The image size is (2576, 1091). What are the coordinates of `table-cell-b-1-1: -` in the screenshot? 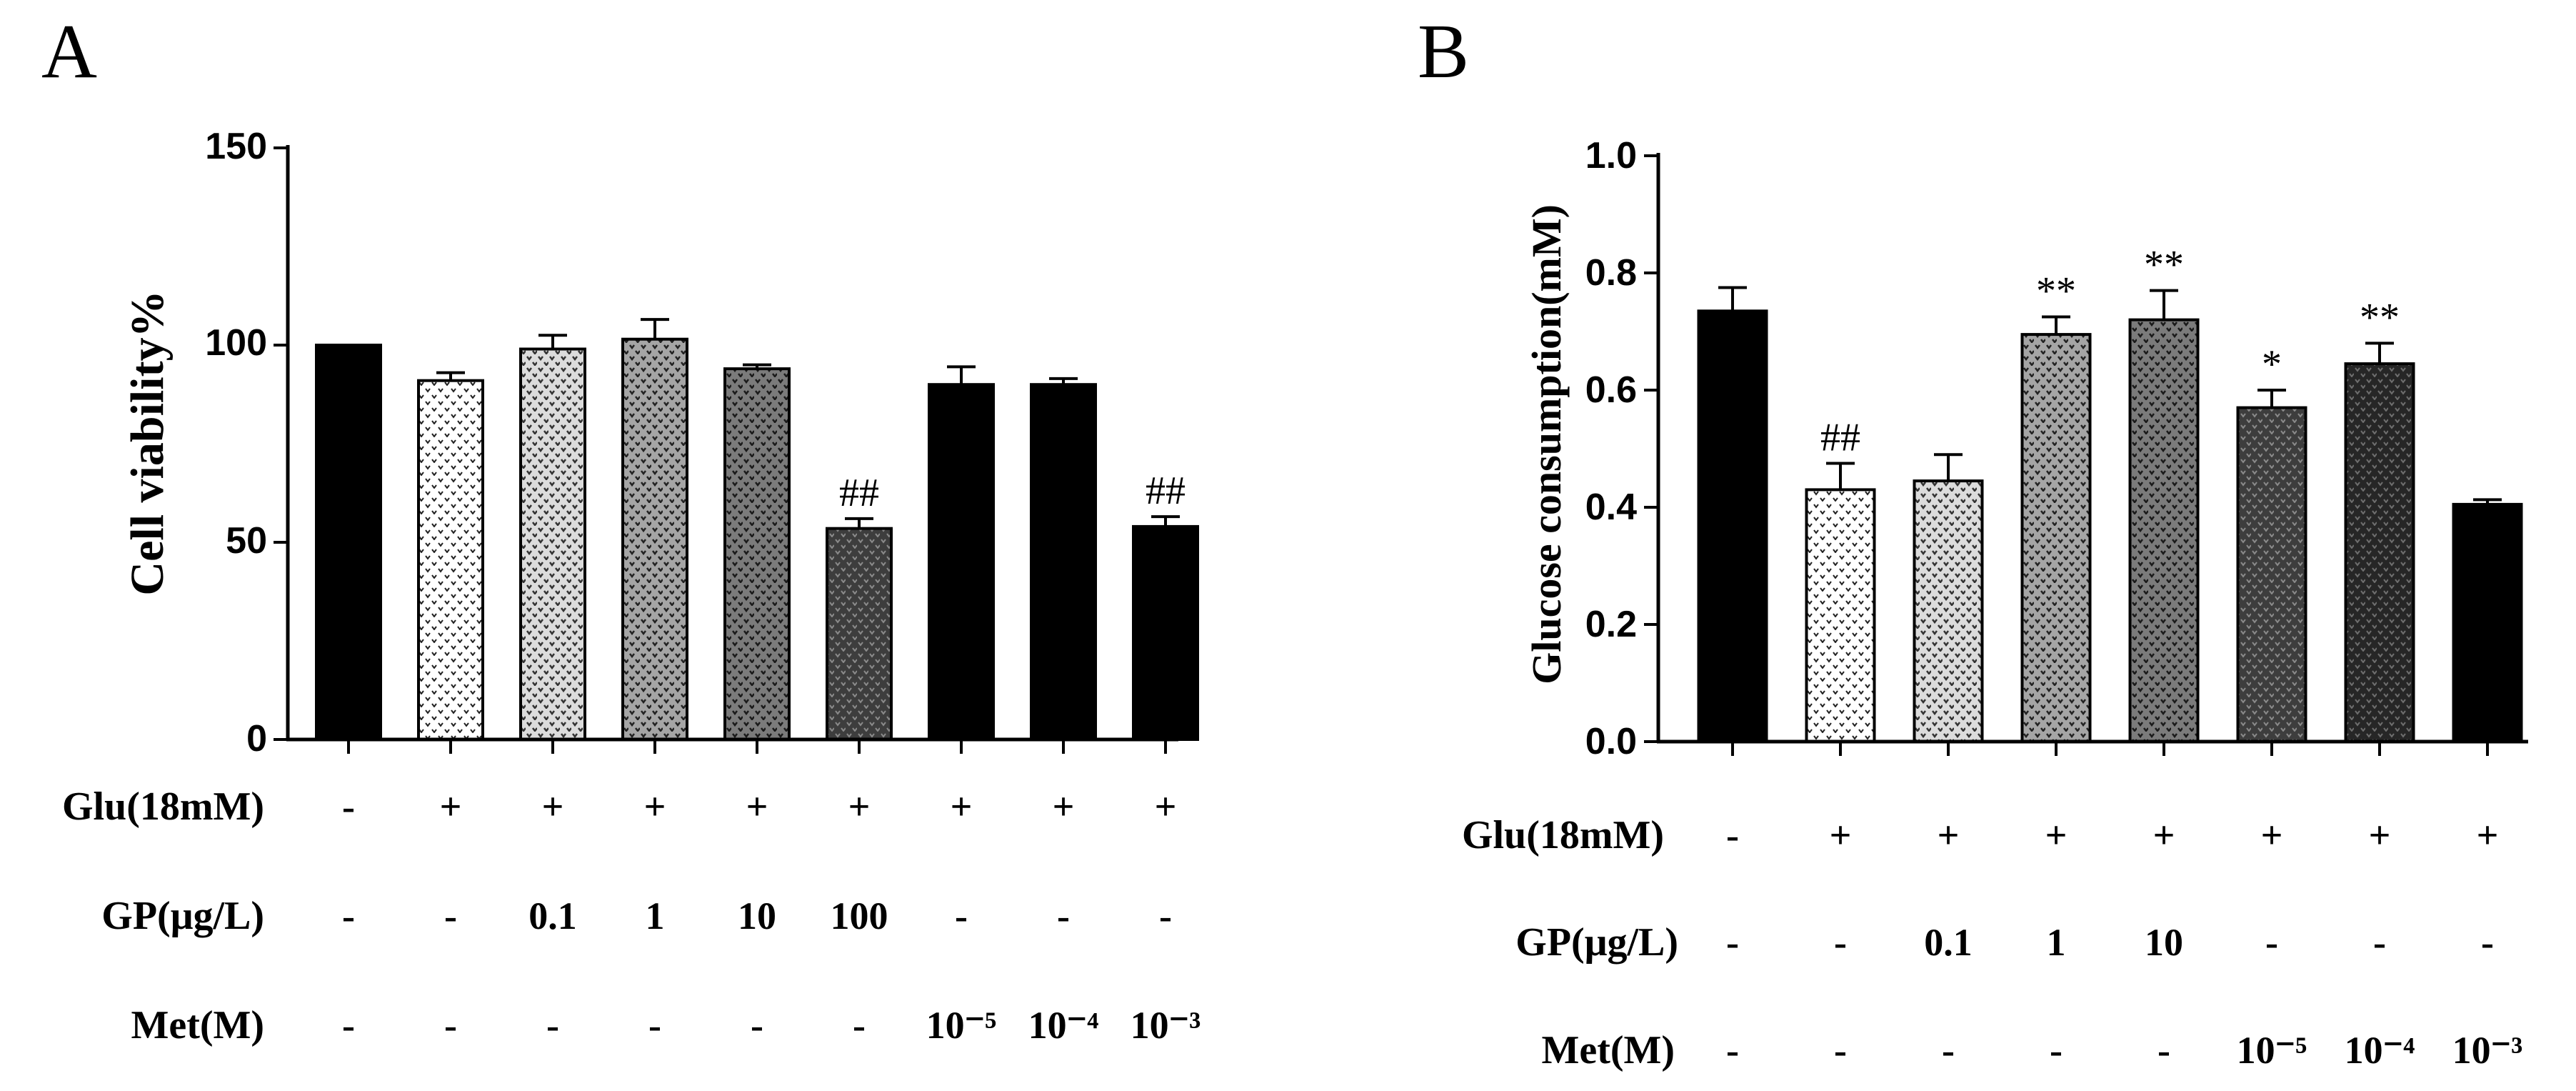 It's located at (1840, 943).